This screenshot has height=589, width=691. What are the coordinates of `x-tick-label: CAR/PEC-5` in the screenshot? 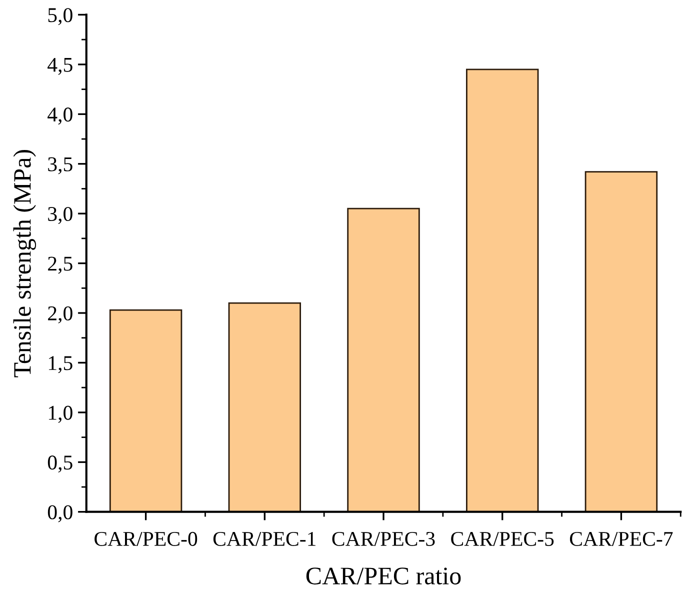 It's located at (502, 539).